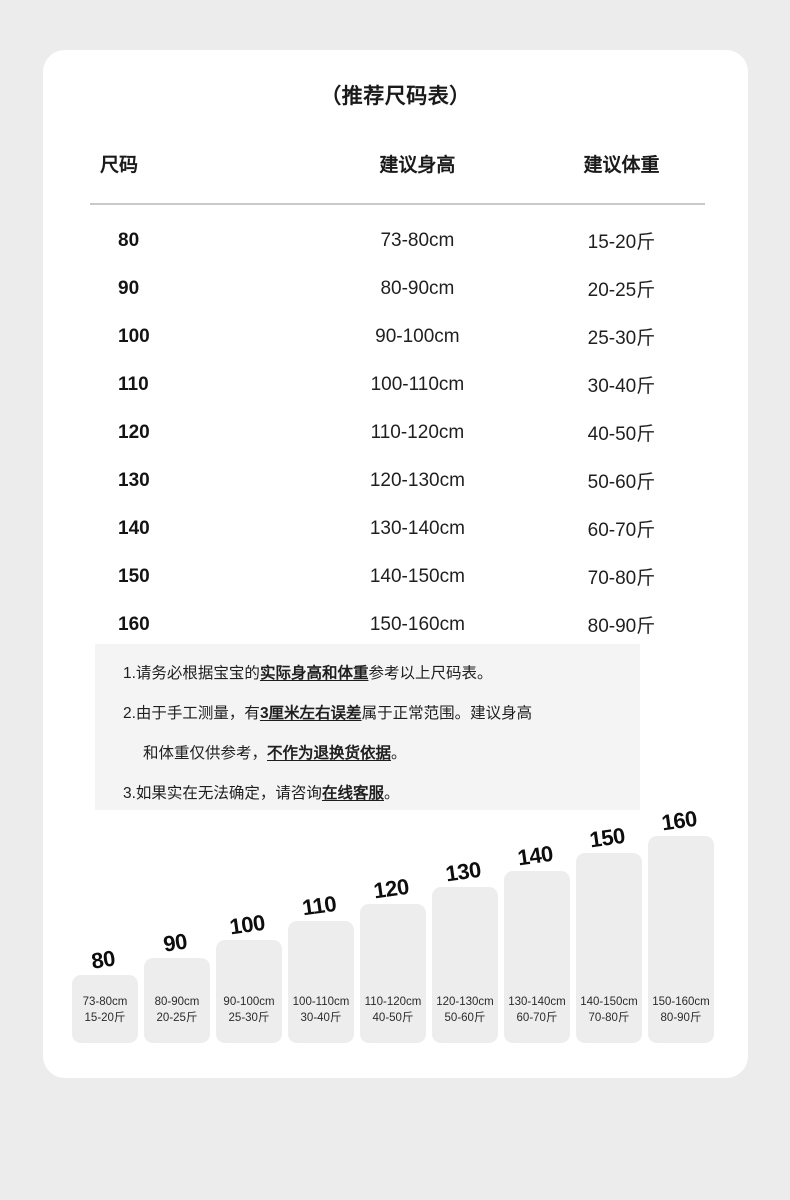  I want to click on bar-meta: 130-140cm 60-70斤, so click(537, 1010).